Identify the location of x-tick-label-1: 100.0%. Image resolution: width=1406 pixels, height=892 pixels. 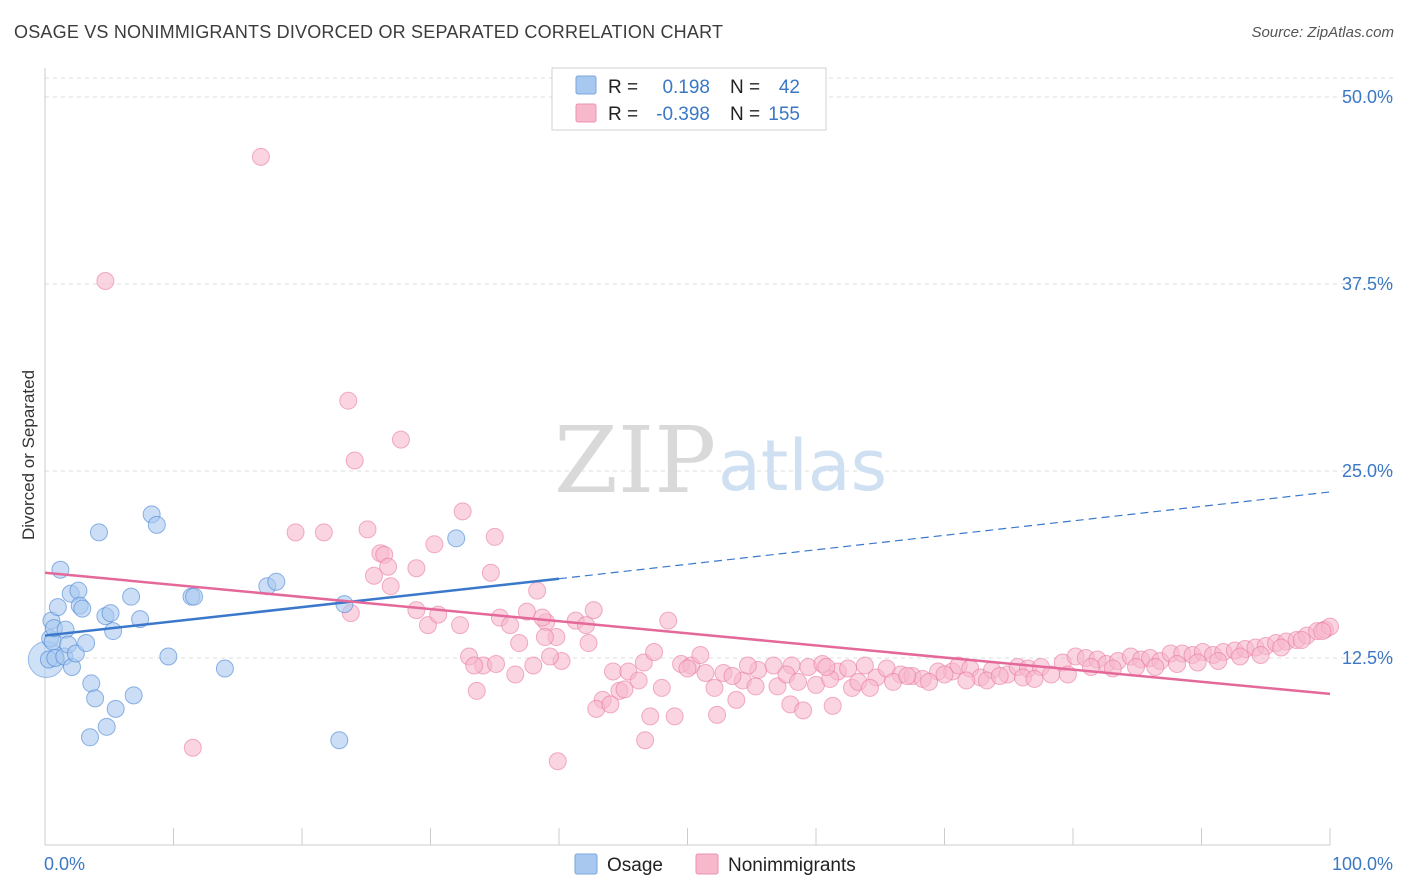
(1362, 864).